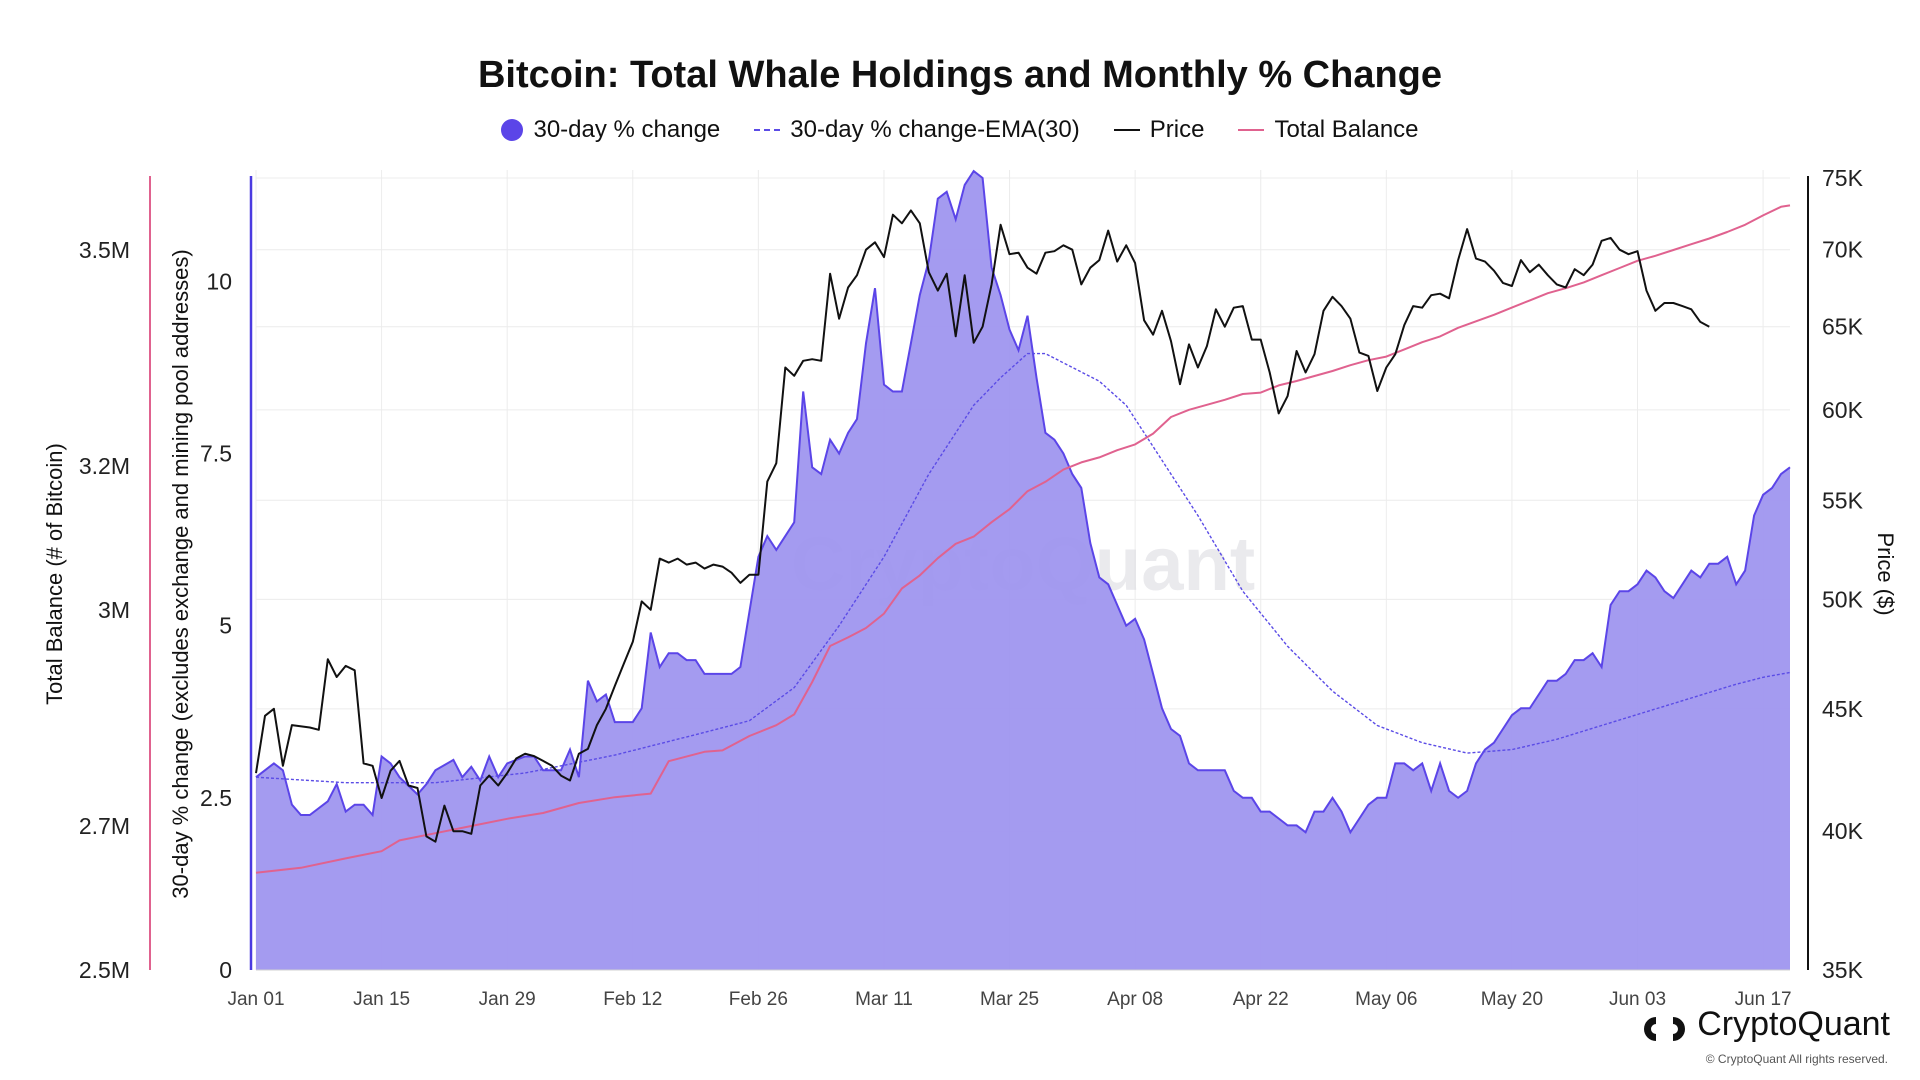 The image size is (1920, 1080). I want to click on price-tick-label: 35K, so click(1843, 970).